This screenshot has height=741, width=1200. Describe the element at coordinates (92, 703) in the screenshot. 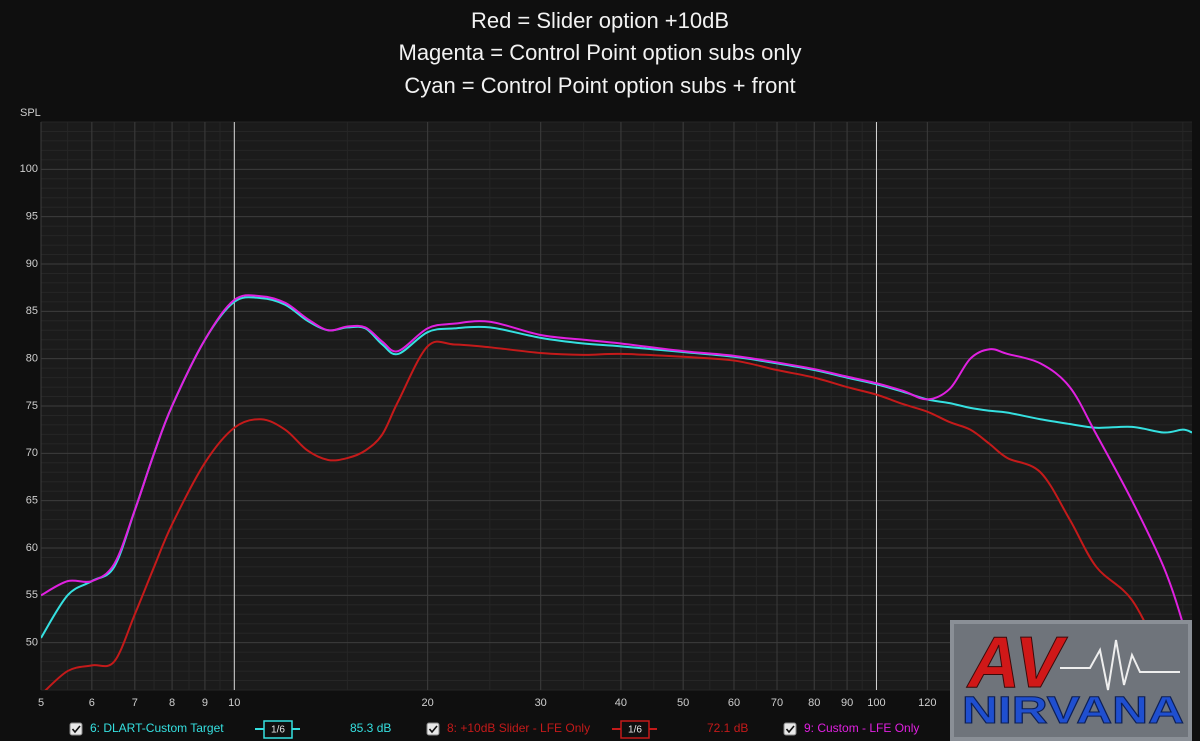

I see `x-tick-label: 6` at that location.